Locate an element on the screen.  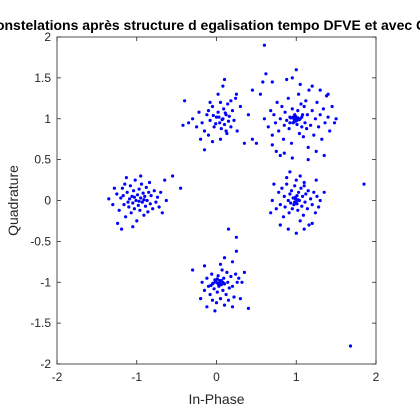
x-tick-label: 0 is located at coordinates (216, 377).